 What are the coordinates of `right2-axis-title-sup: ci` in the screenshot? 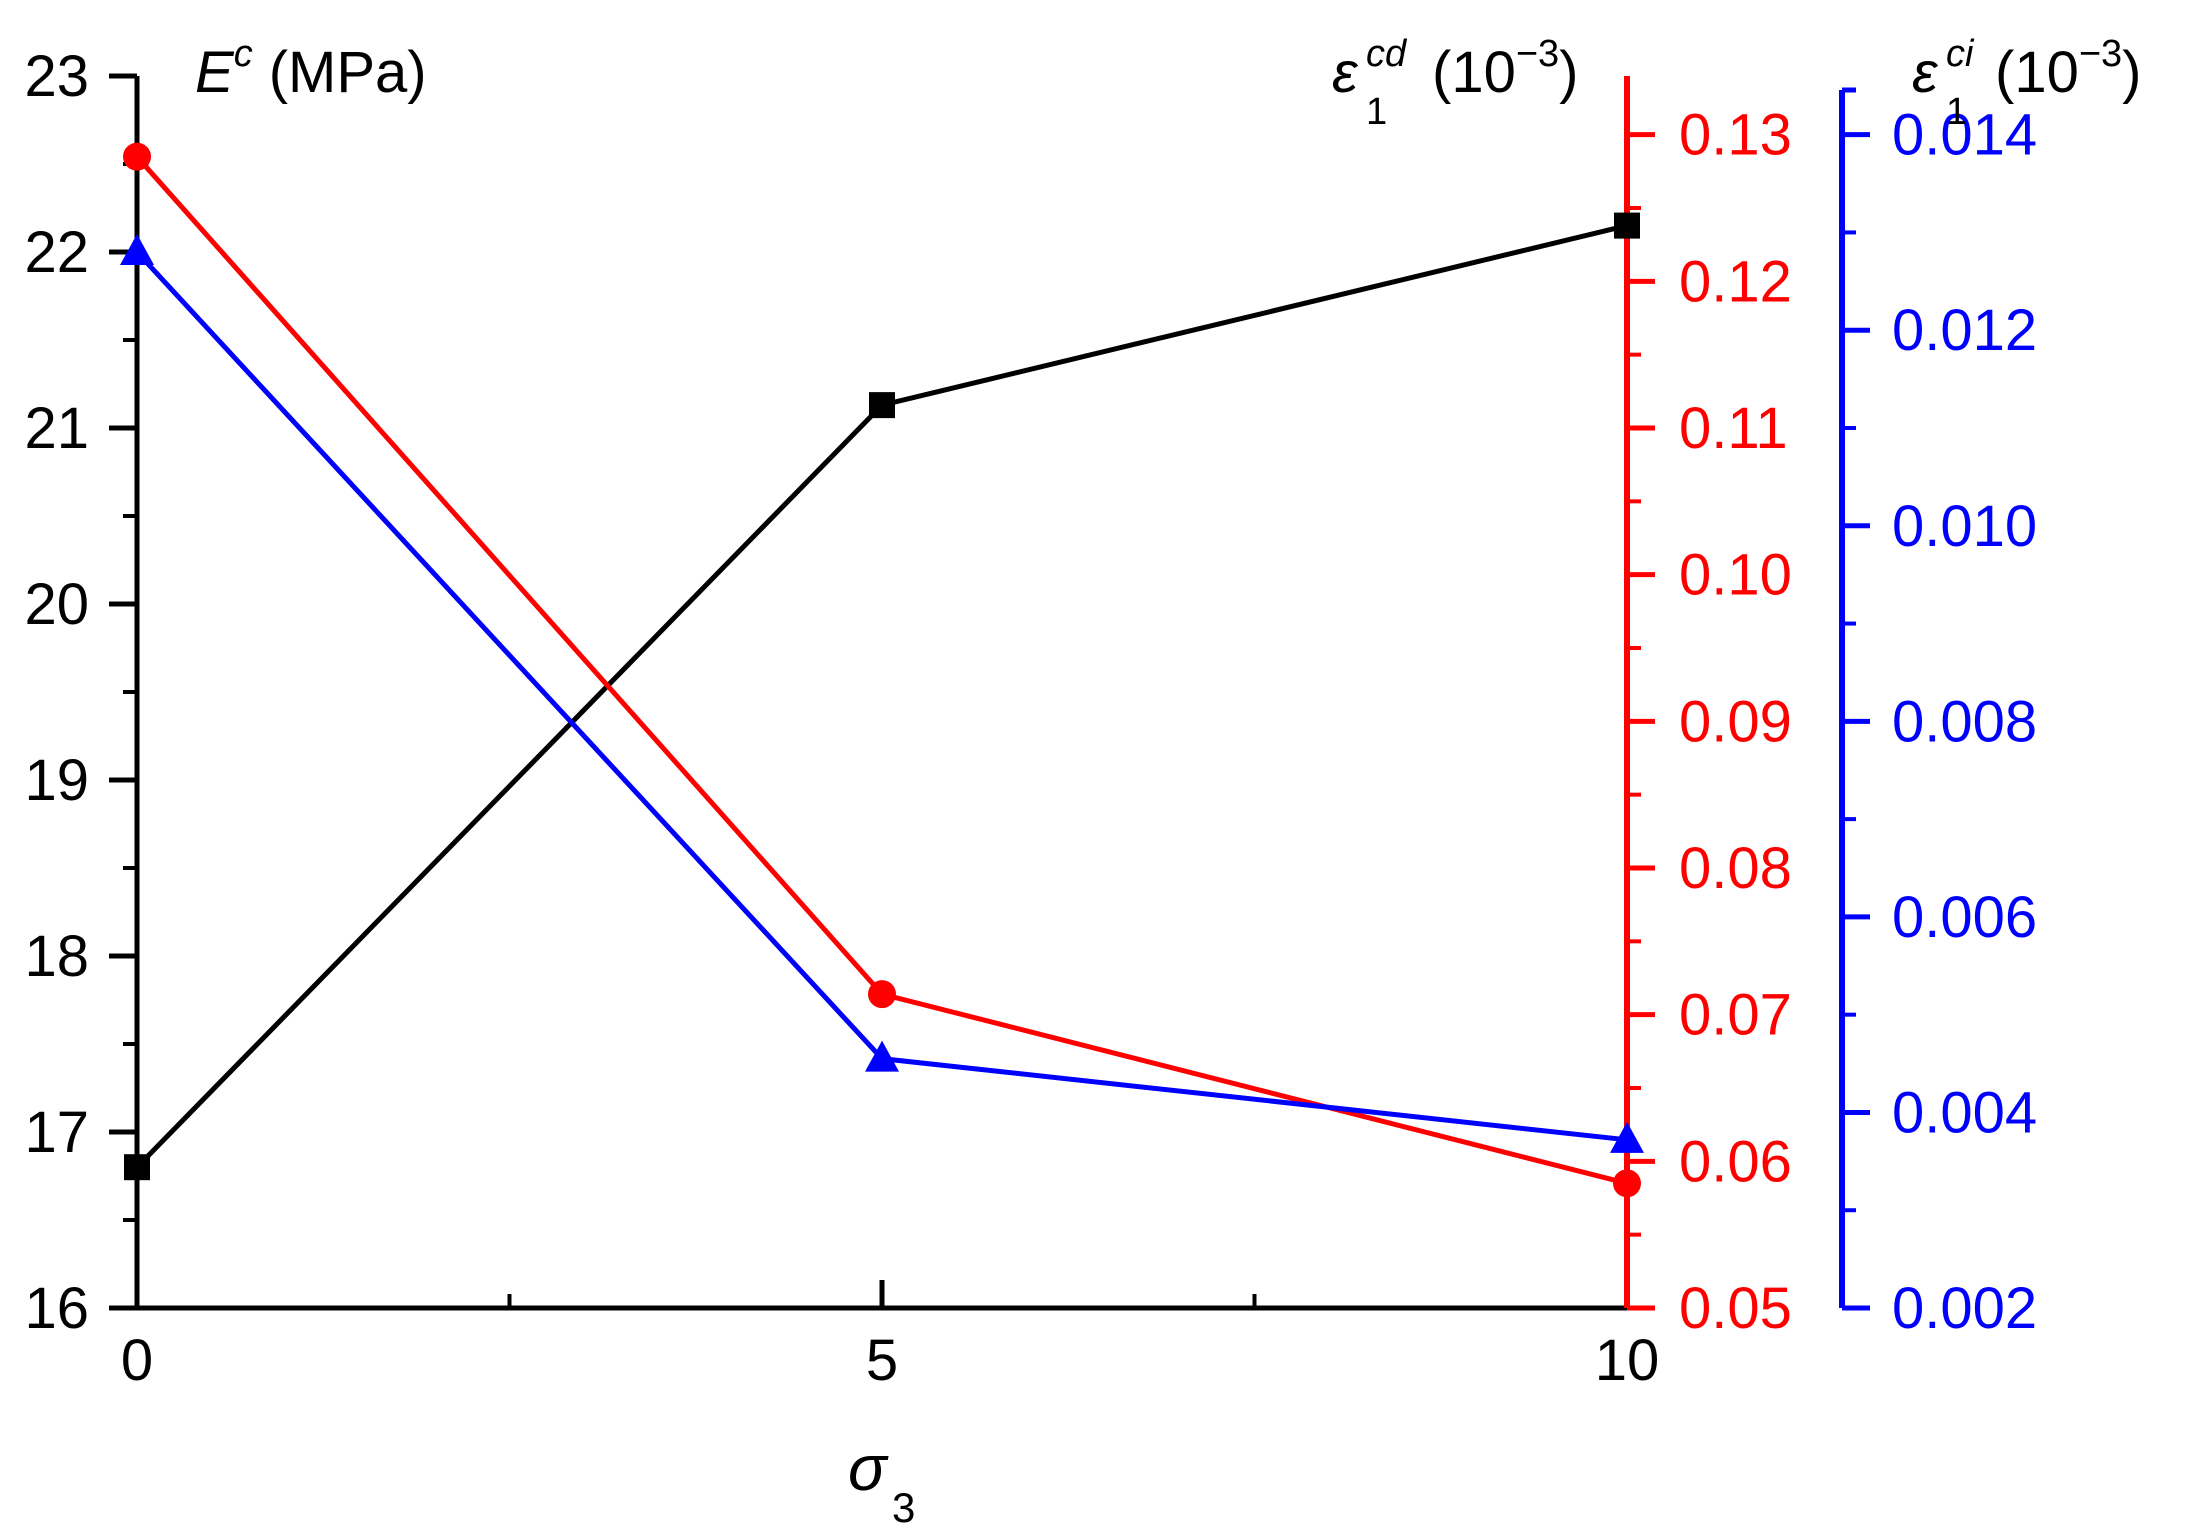 It's located at (1960, 54).